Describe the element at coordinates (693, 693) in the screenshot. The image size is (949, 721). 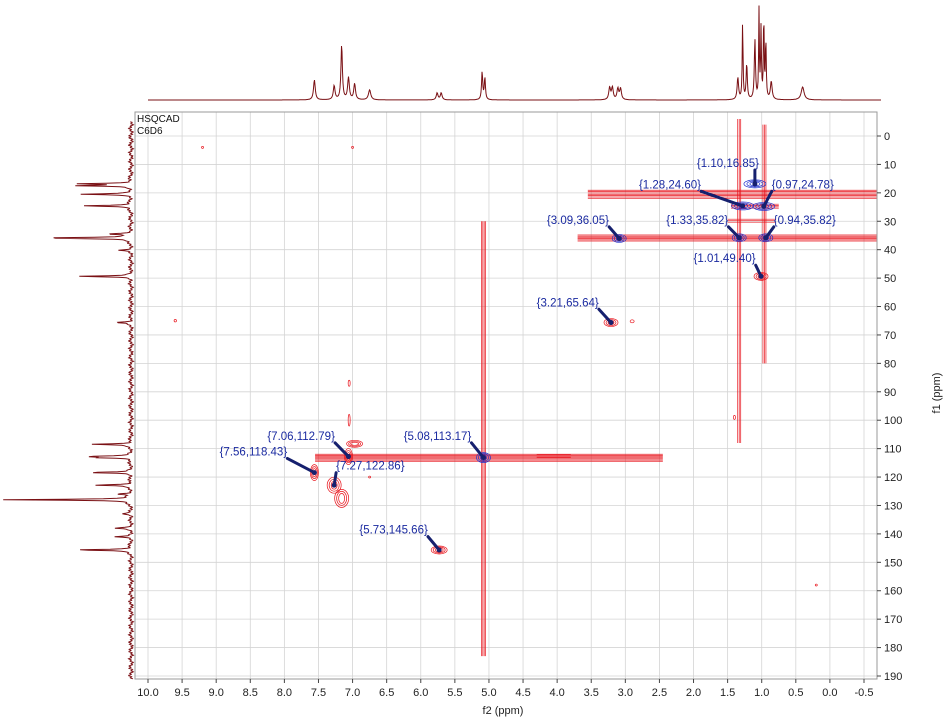
I see `x-tick-label: 2.0` at that location.